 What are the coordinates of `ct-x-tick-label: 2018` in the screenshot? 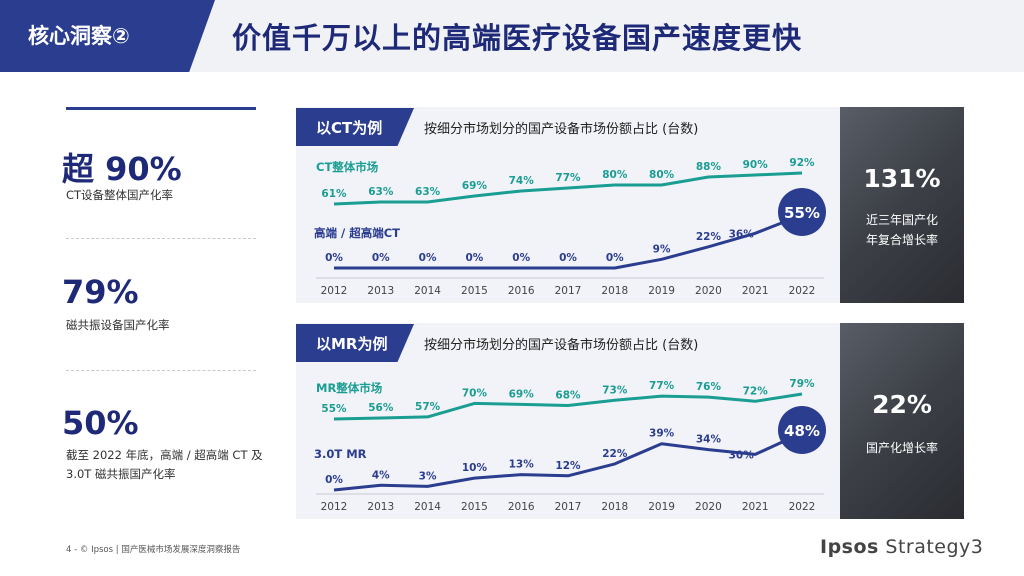 It's located at (614, 291).